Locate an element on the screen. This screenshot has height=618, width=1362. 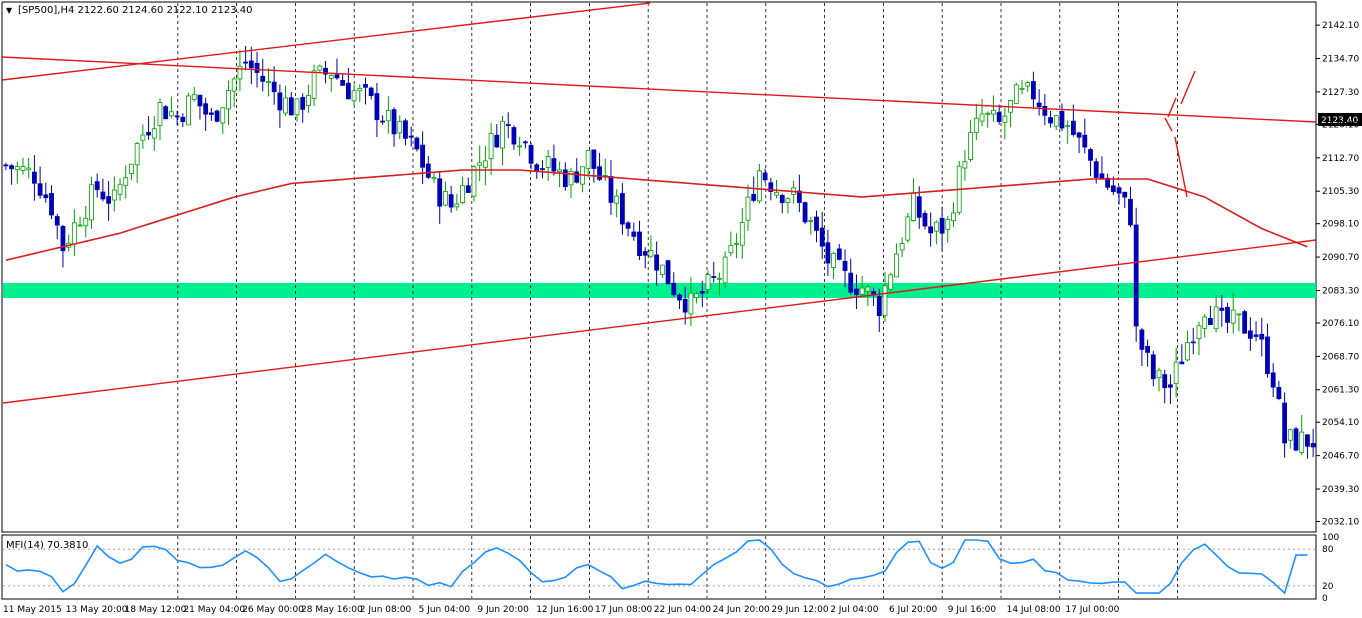
mfi-tick-label: 100 is located at coordinates (1330, 538).